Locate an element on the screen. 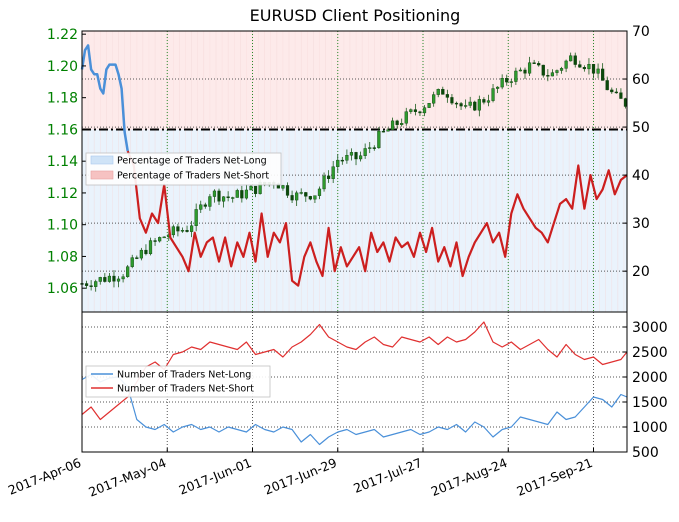  right-tick-label: 60 is located at coordinates (641, 80).